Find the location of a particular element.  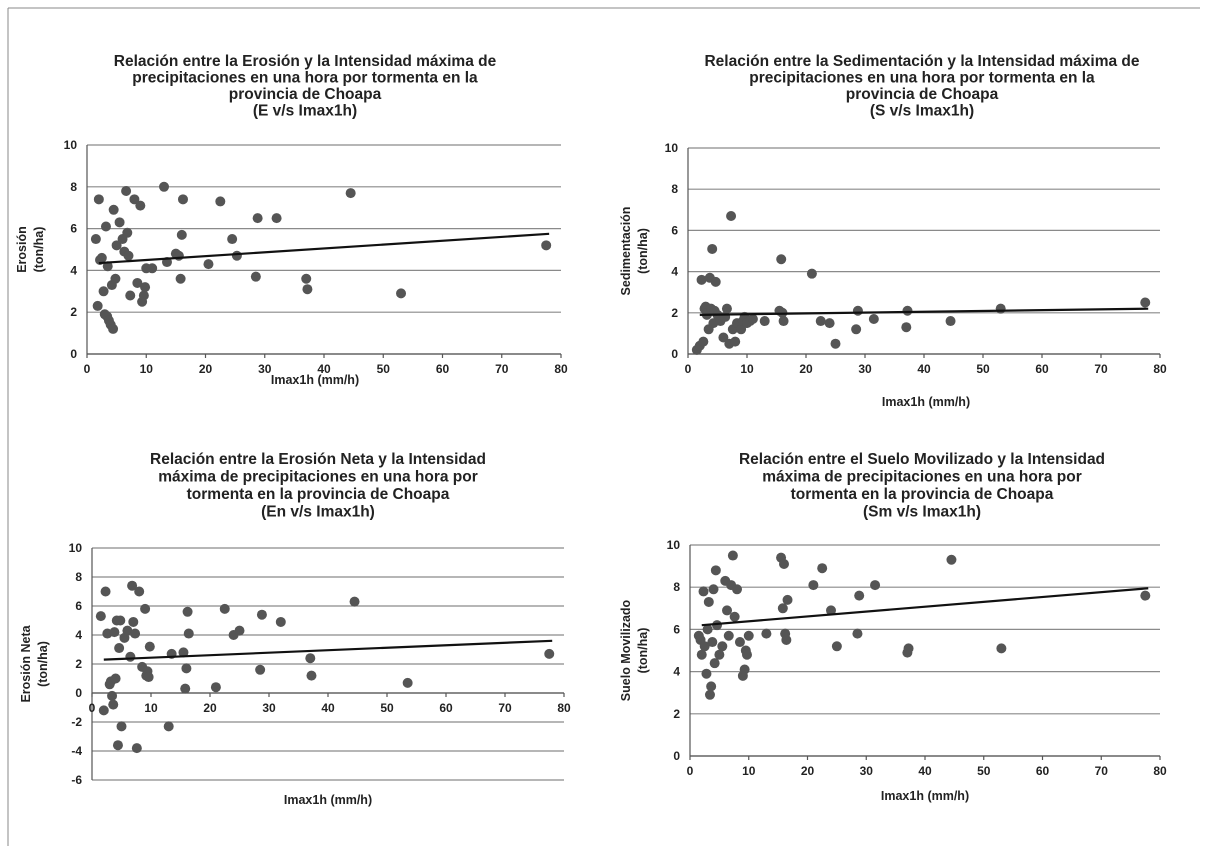

x-tick-label: 10 is located at coordinates (749, 771).